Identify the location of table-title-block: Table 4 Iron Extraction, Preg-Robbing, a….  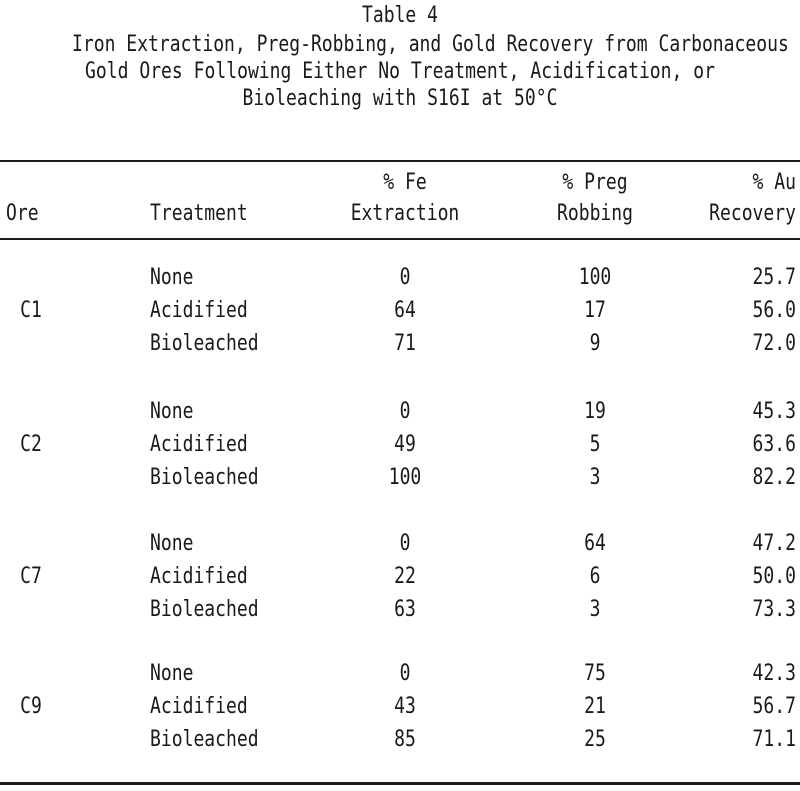
(400, 57).